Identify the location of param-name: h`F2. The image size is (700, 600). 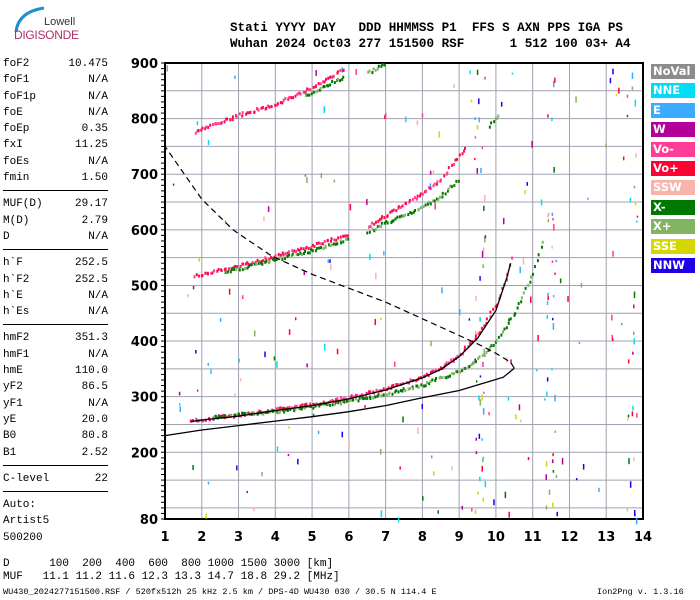
(16, 279).